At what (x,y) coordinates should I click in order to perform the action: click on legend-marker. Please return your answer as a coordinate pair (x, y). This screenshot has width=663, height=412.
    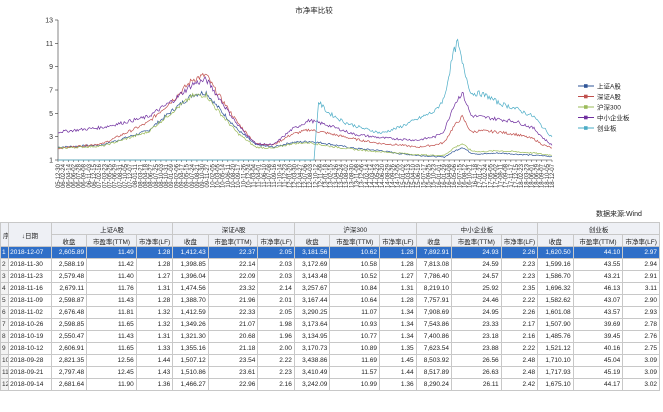
    Looking at the image, I should click on (586, 96).